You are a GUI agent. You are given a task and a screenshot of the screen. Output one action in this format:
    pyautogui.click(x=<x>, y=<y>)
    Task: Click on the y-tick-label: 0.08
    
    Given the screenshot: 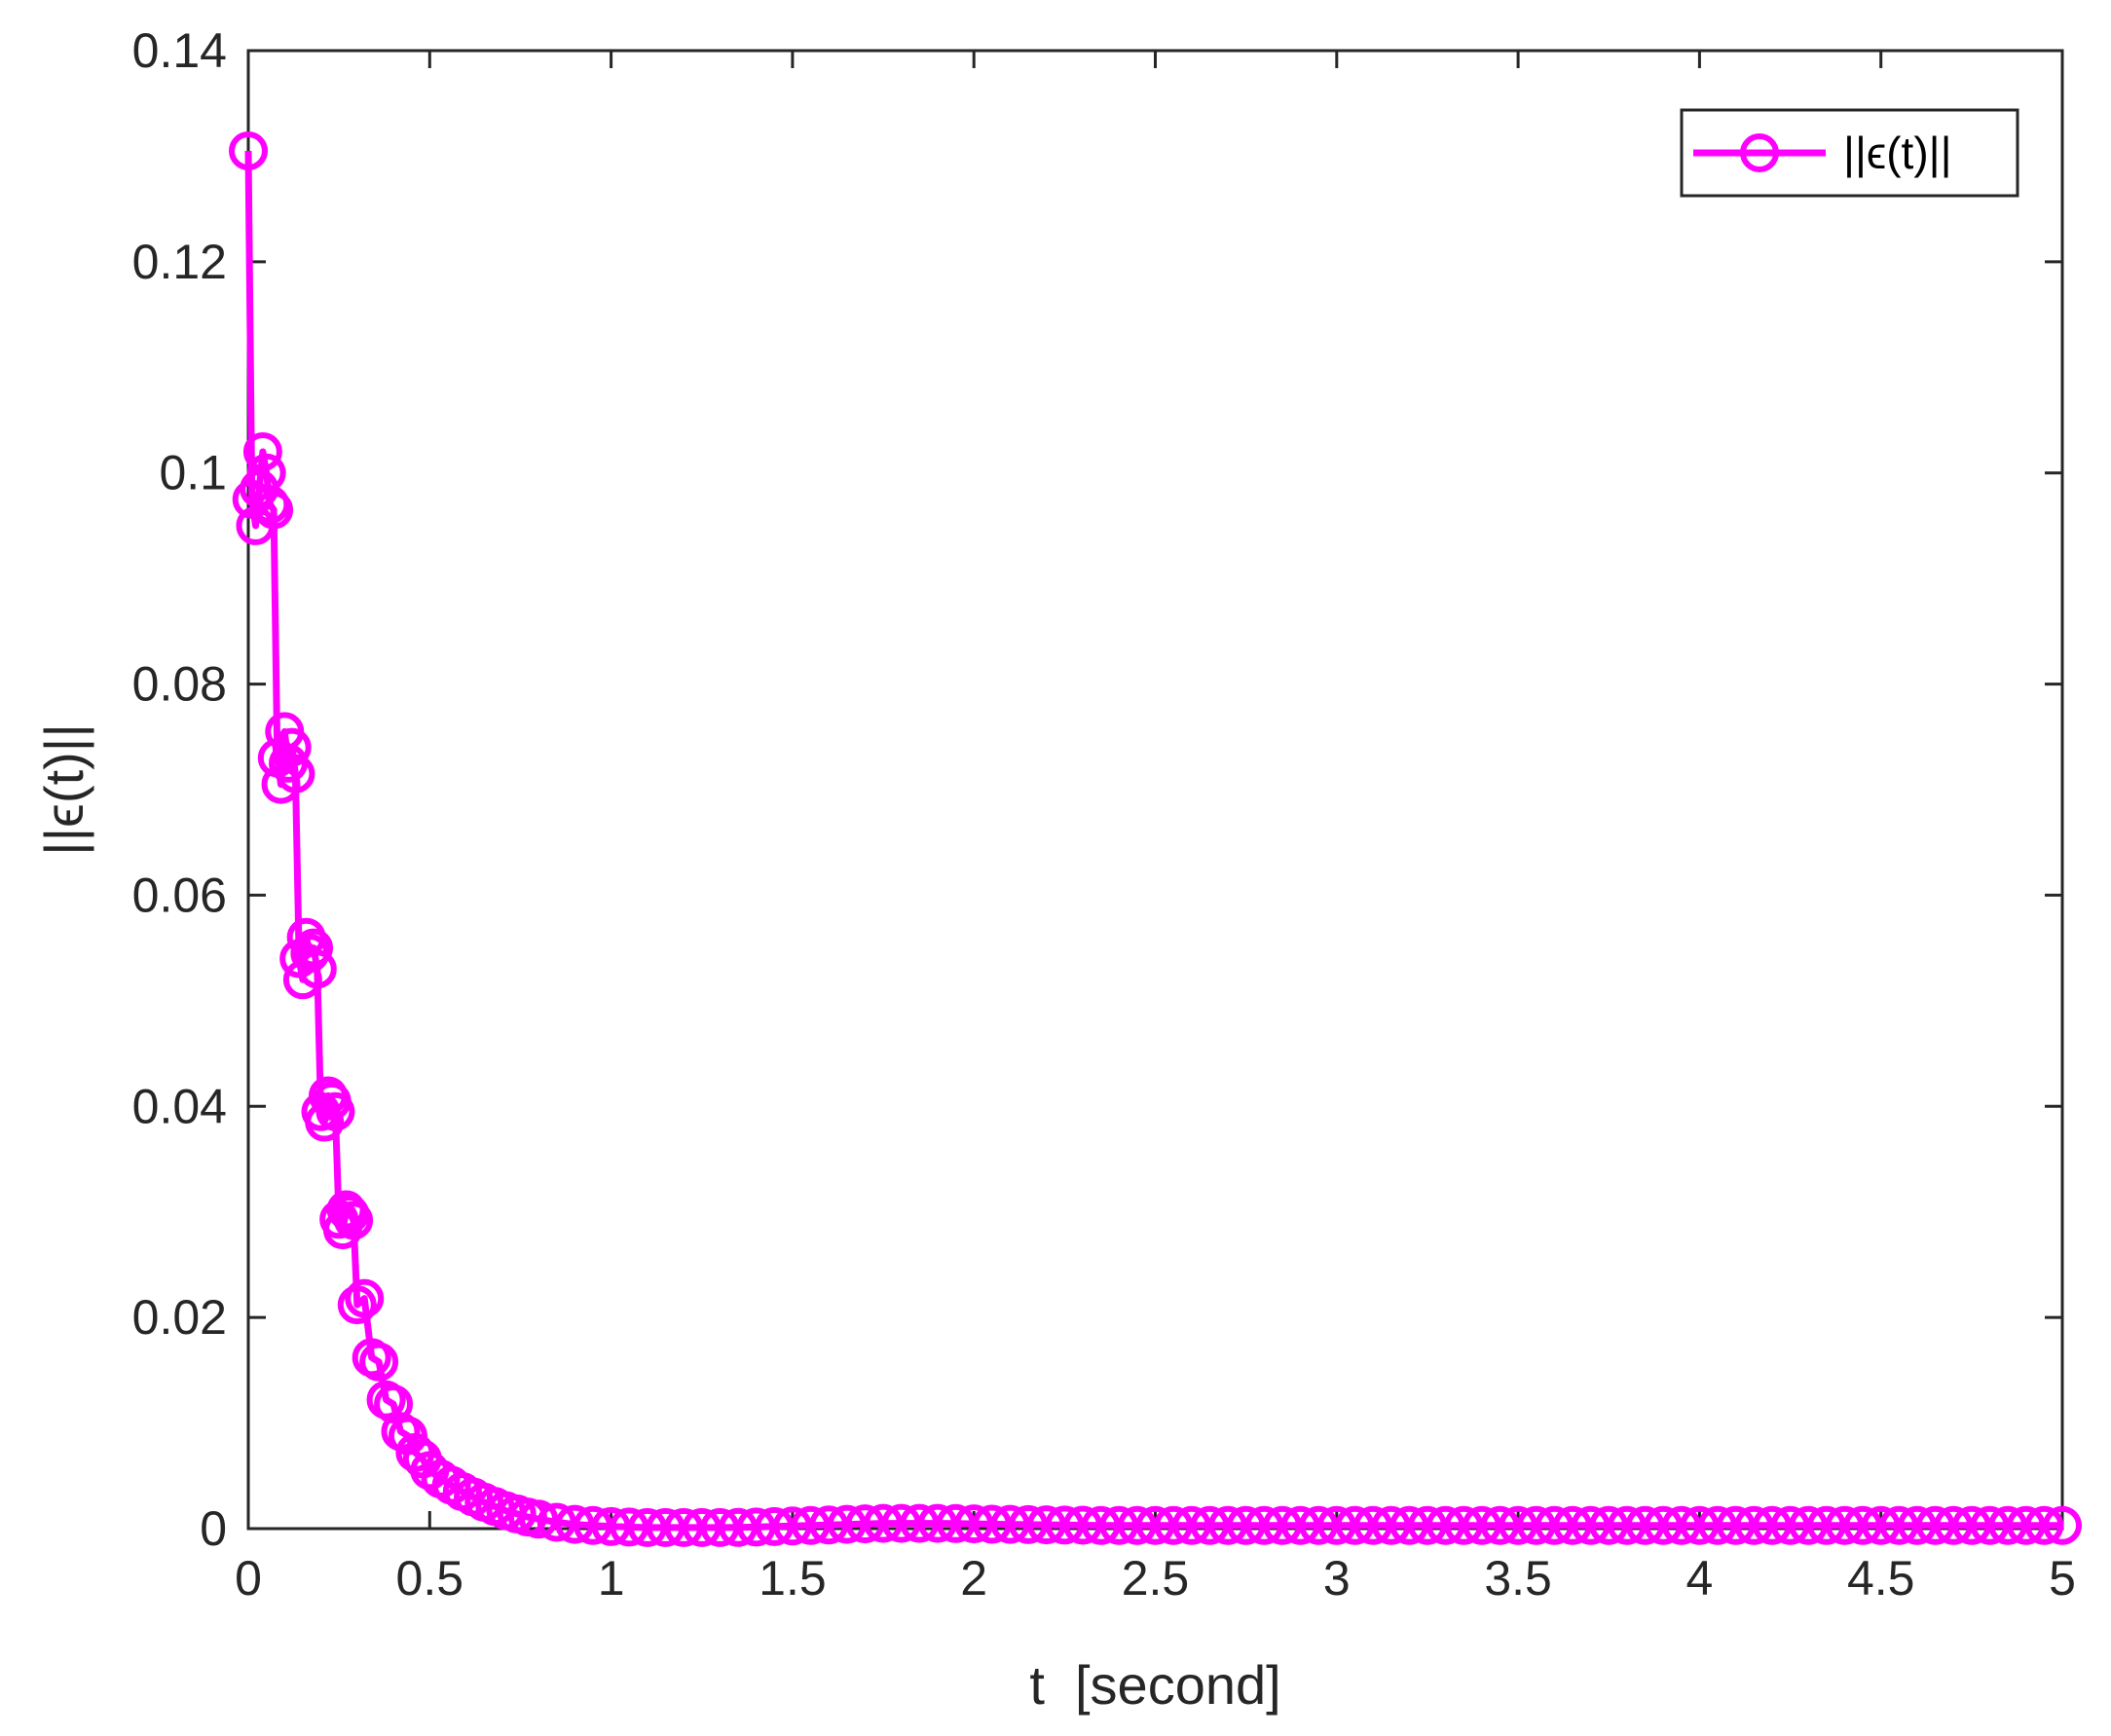 What is the action you would take?
    pyautogui.click(x=179, y=684)
    